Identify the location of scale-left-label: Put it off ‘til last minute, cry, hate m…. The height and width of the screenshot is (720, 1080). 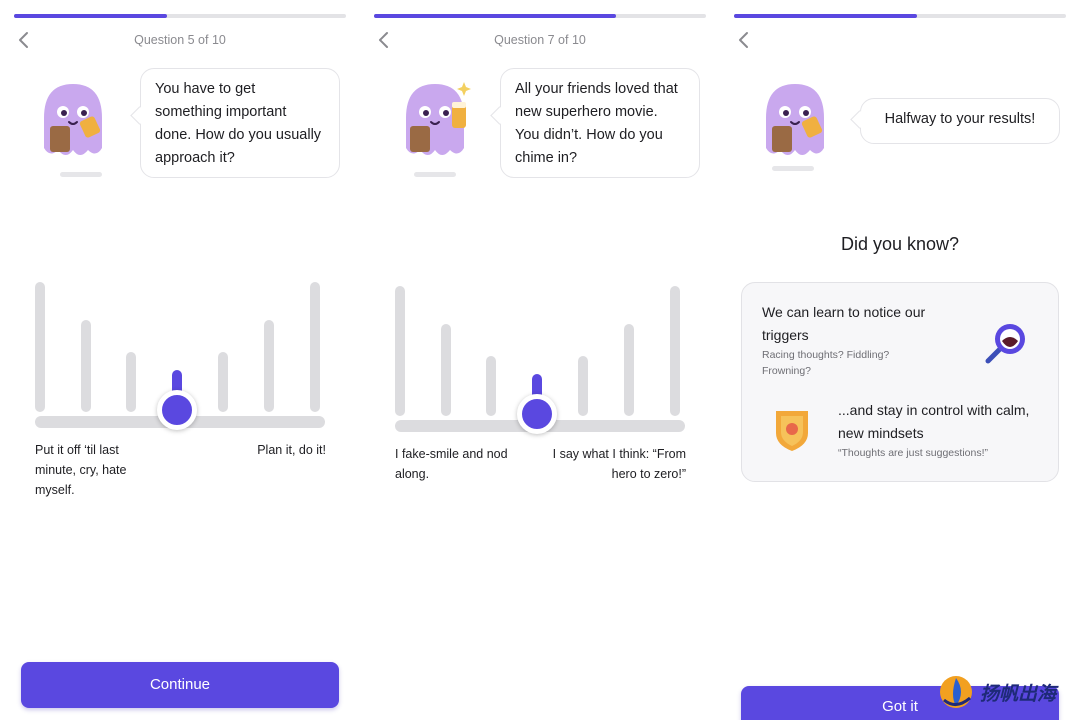
(81, 470).